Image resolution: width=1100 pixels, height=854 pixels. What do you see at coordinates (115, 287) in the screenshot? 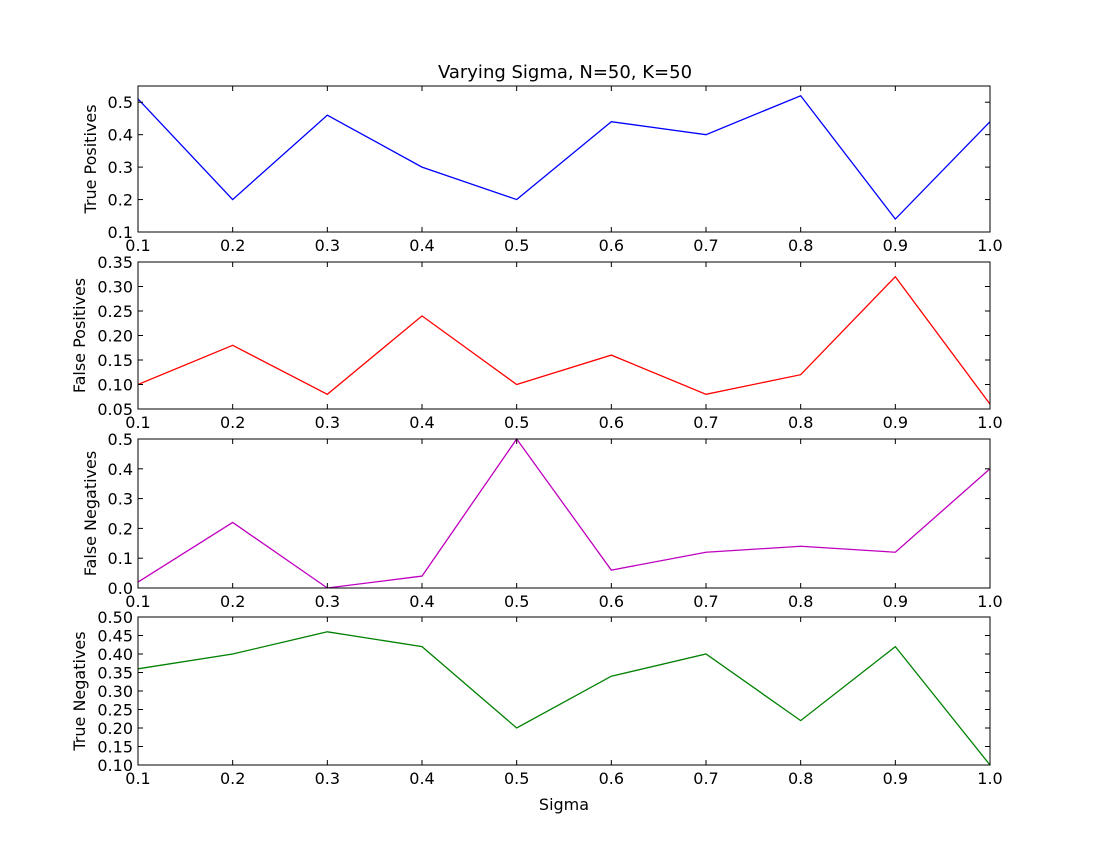
I see `y-tick-label-2-6: 0.30` at bounding box center [115, 287].